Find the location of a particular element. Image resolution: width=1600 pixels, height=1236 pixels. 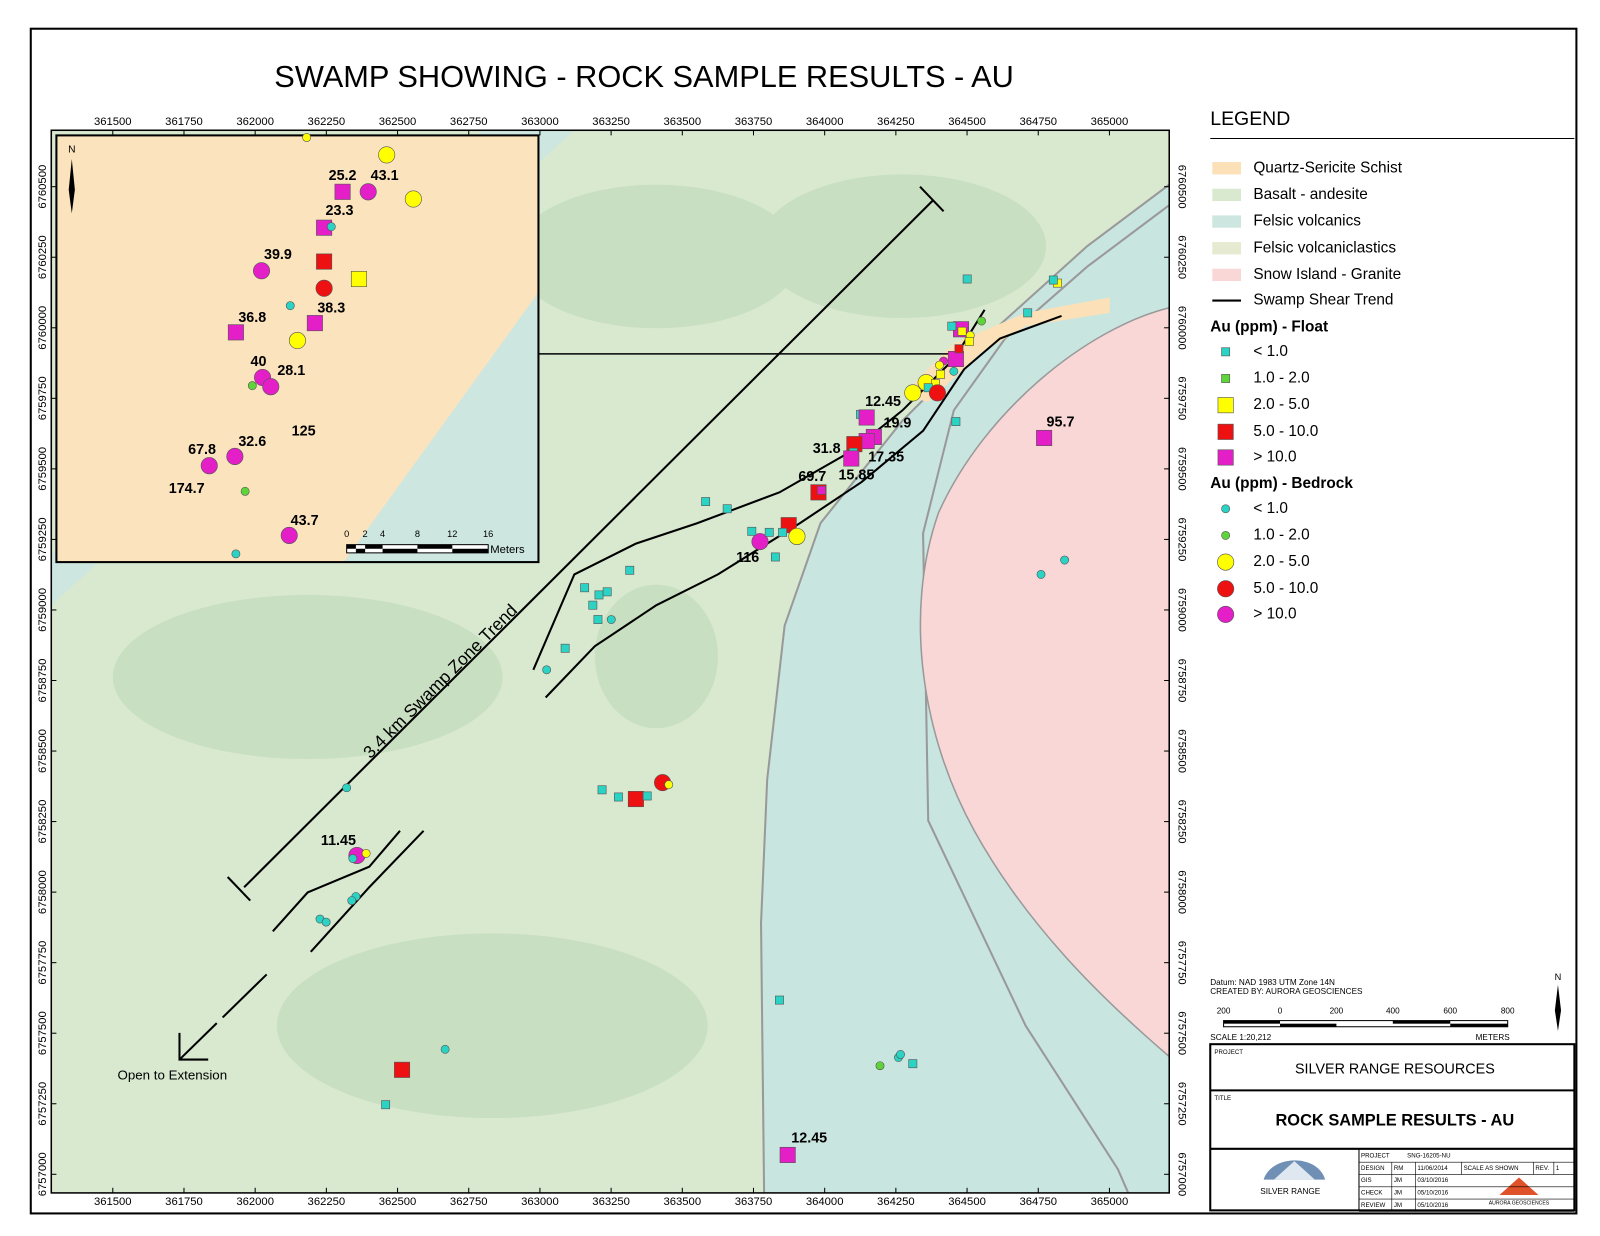

x-tick-label: 365000 is located at coordinates (1110, 122).